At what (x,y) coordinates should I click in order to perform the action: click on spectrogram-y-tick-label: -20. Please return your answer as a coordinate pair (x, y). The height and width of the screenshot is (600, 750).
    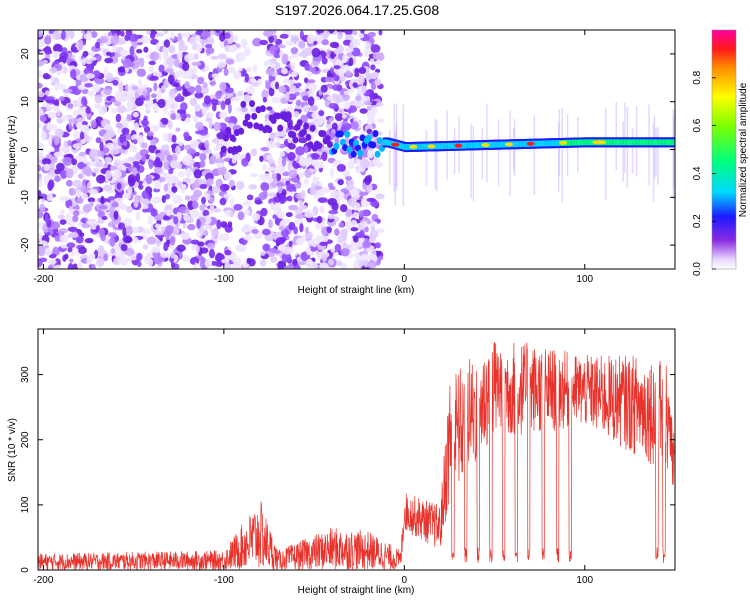
    Looking at the image, I should click on (25, 244).